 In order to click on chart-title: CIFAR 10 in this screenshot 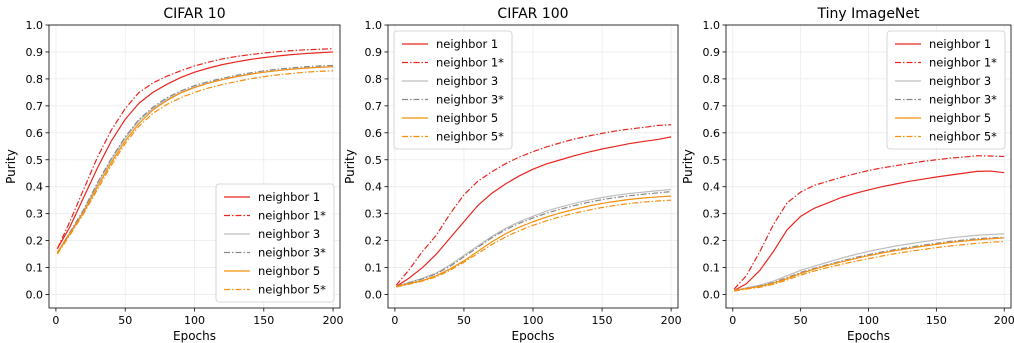, I will do `click(194, 14)`.